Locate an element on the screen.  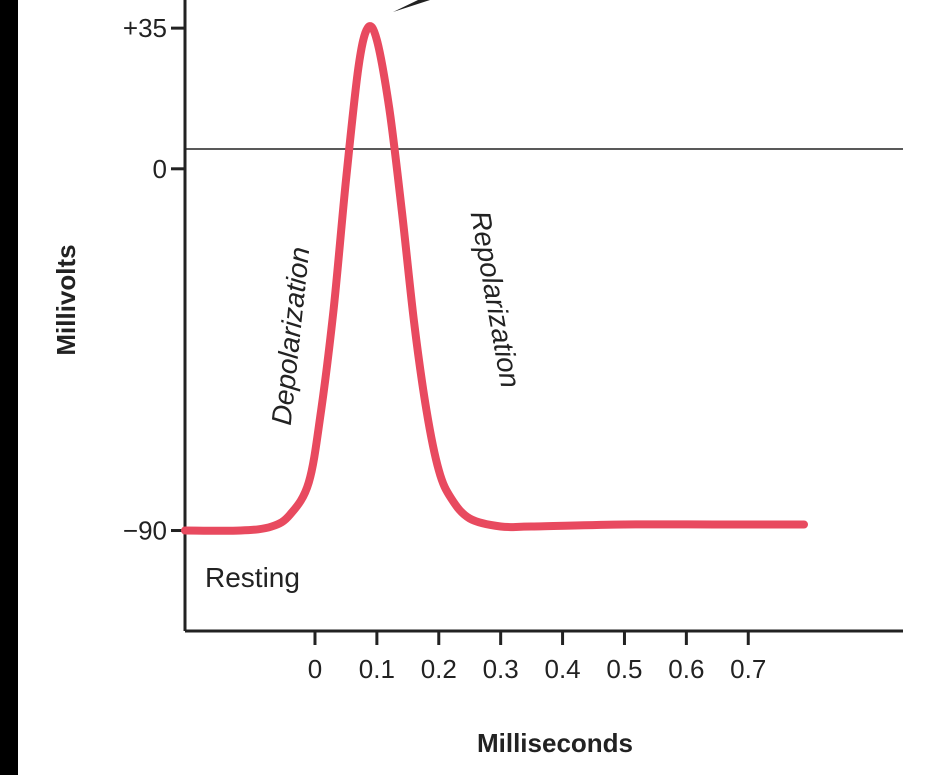
y-tick-label: +35 is located at coordinates (145, 28).